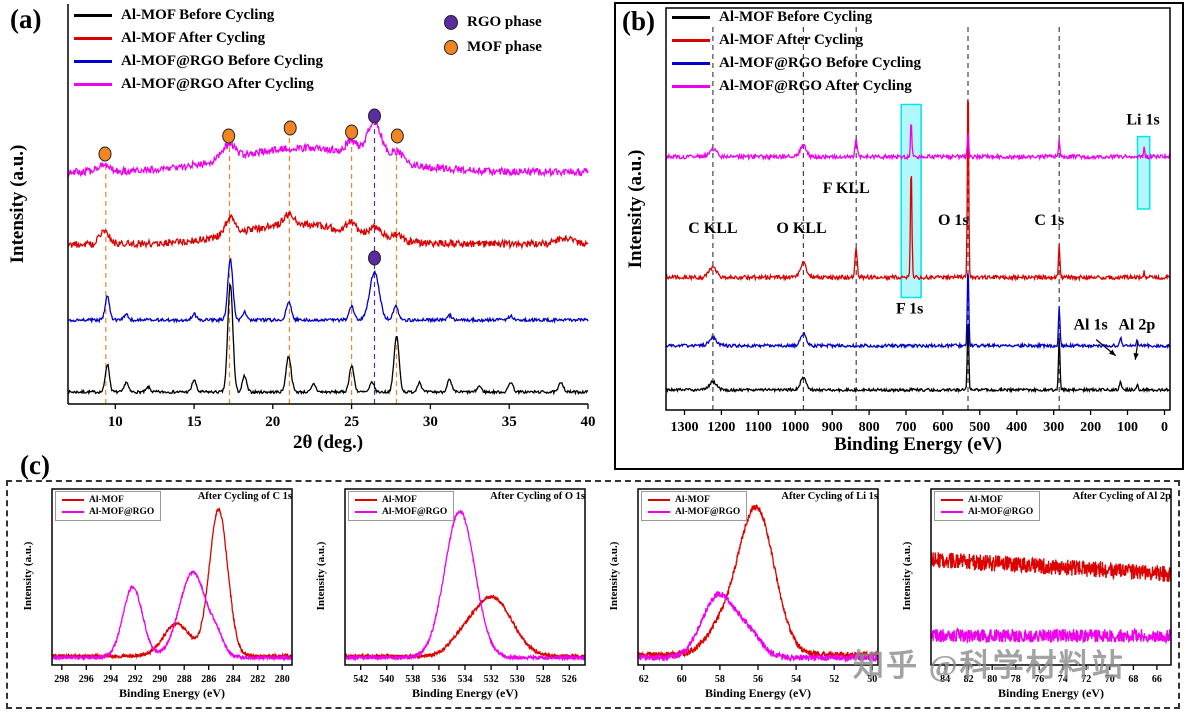 This screenshot has width=1186, height=715. I want to click on svg-text: 294, so click(110, 679).